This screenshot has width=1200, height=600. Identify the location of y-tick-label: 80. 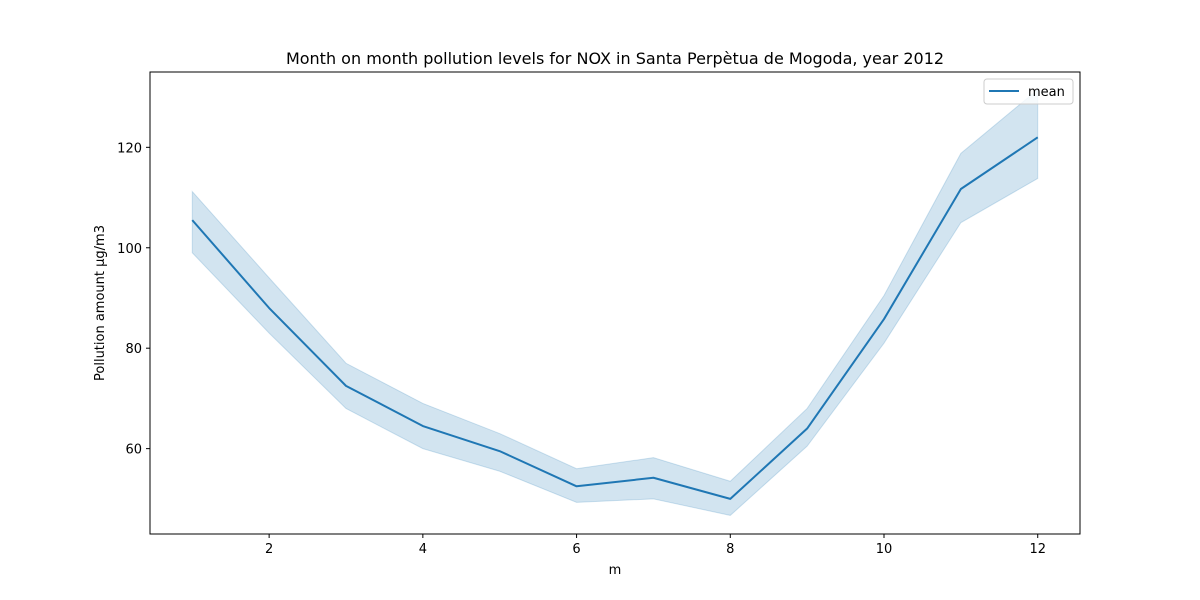
(133, 349).